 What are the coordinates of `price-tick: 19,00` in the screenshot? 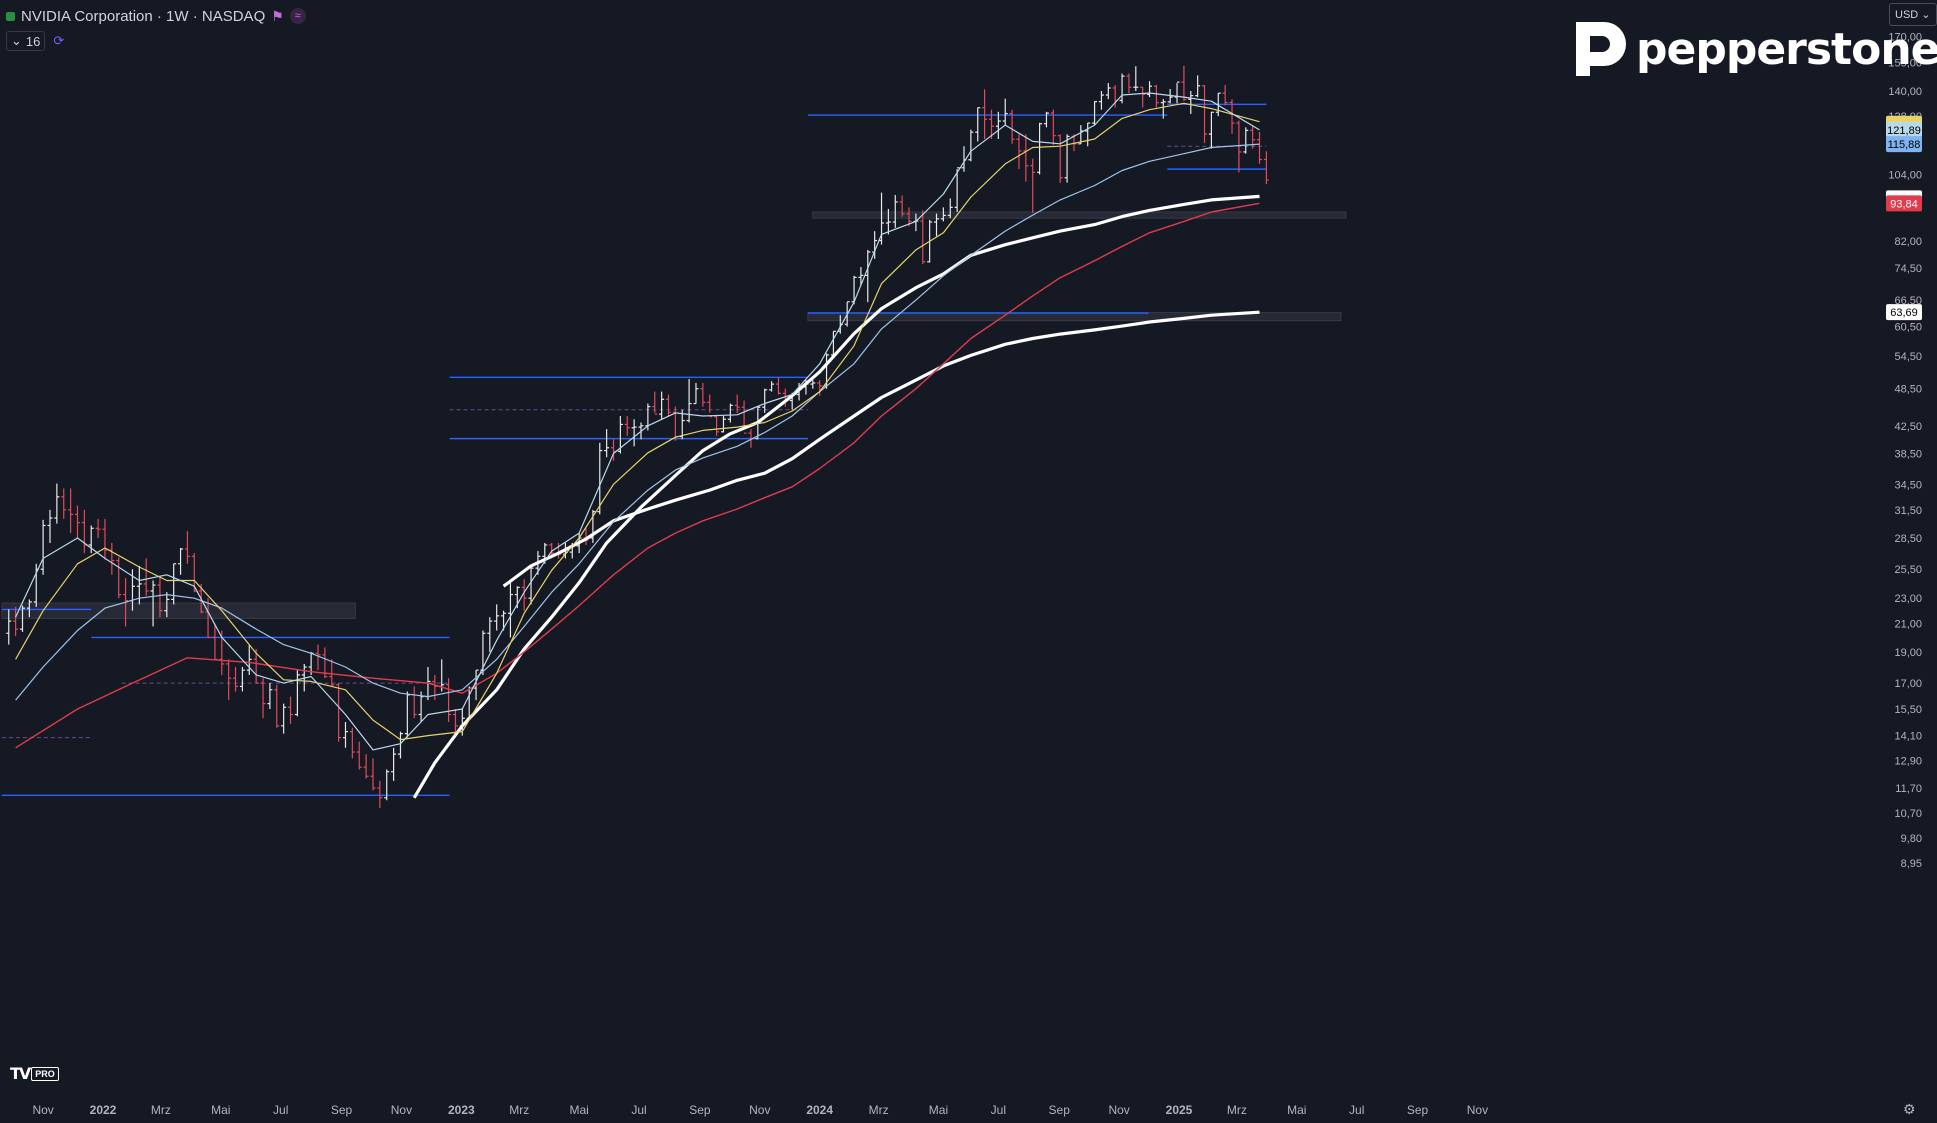 It's located at (1908, 653).